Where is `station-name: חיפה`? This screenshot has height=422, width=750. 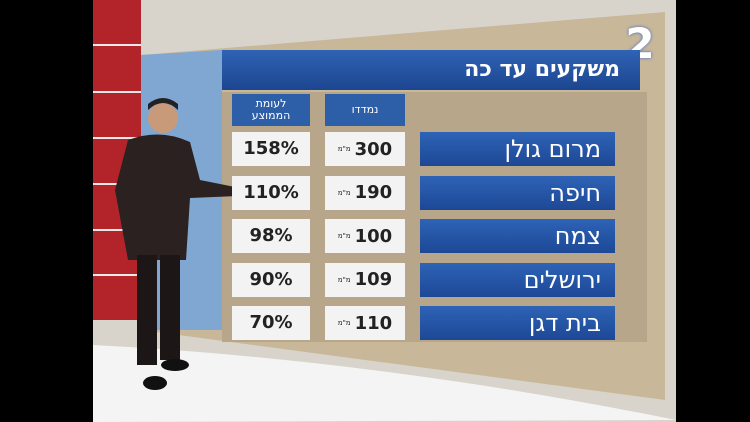
station-name: חיפה is located at coordinates (517, 192).